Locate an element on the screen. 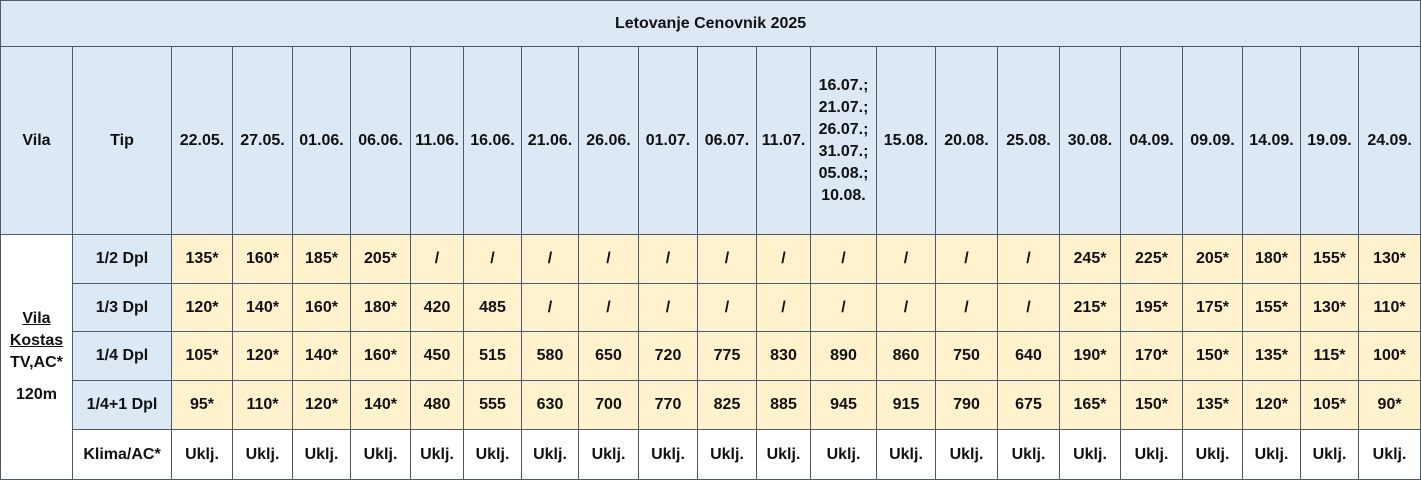 The image size is (1421, 482). price-cell: 630 is located at coordinates (550, 405).